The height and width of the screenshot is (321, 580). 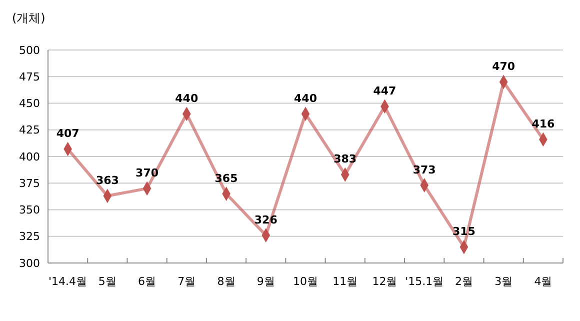 I want to click on data-label: 383, so click(x=345, y=159).